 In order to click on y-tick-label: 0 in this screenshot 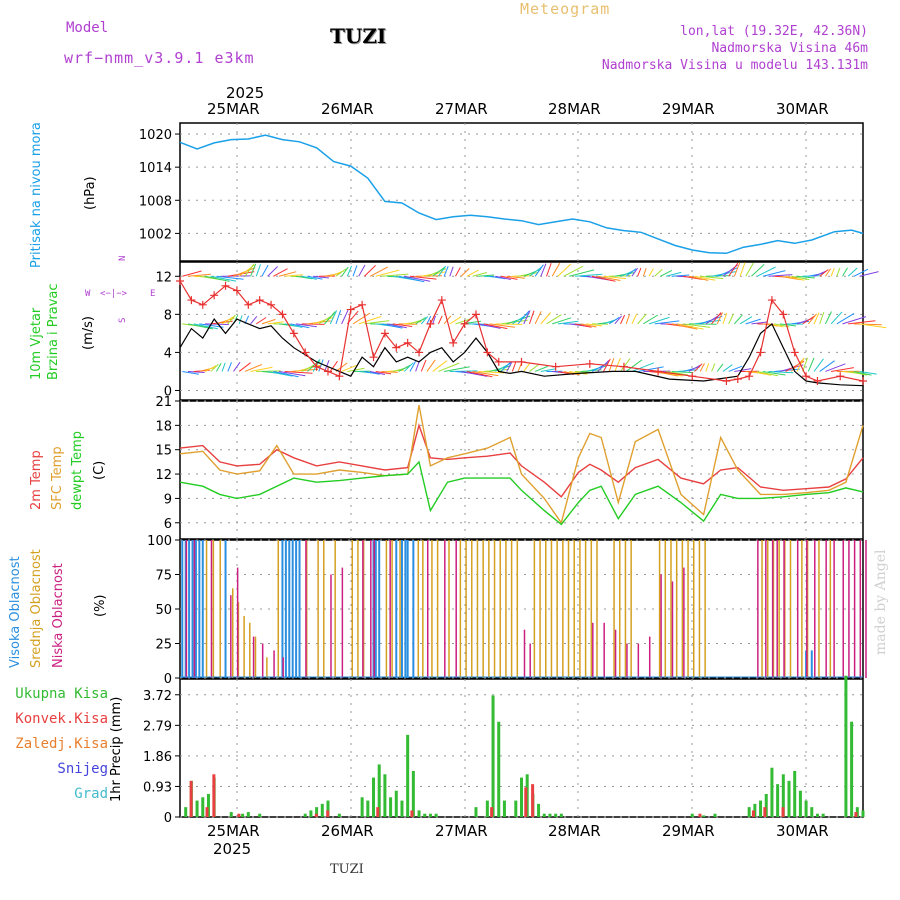, I will do `click(168, 391)`.